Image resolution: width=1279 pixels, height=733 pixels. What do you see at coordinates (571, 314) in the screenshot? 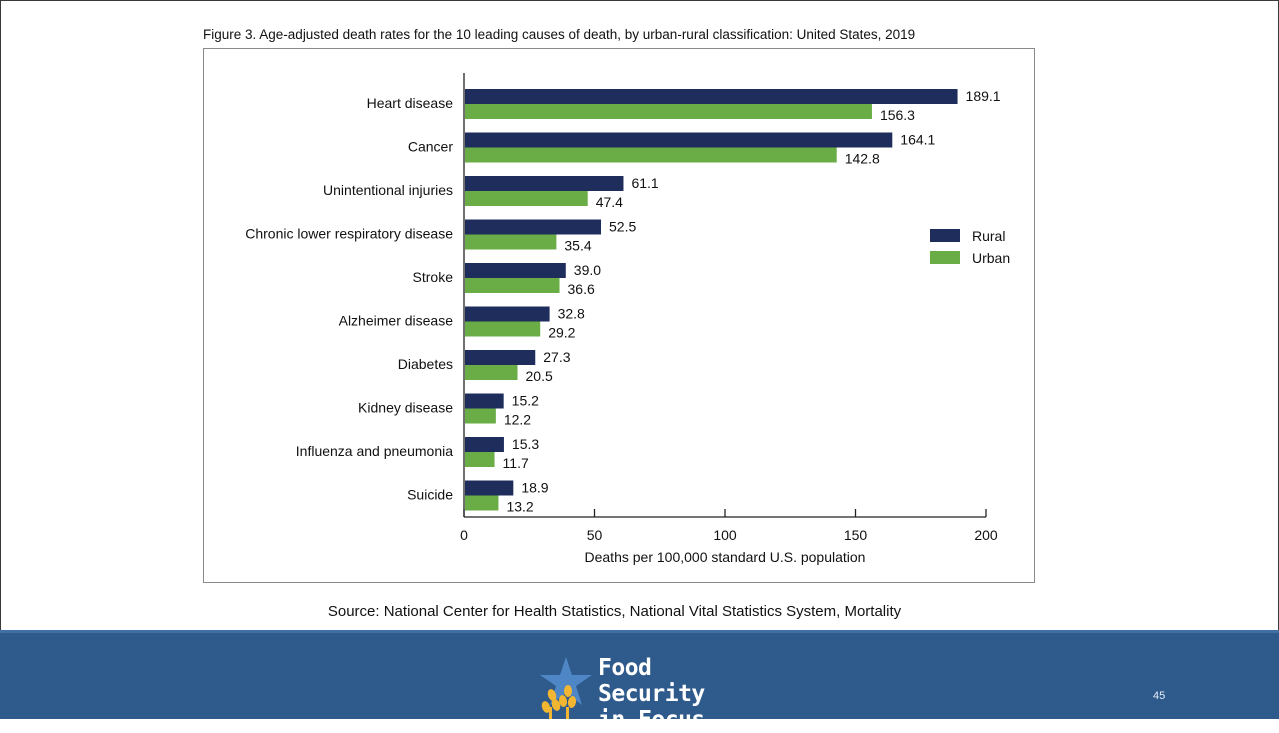
I see `data-label: 32.8` at bounding box center [571, 314].